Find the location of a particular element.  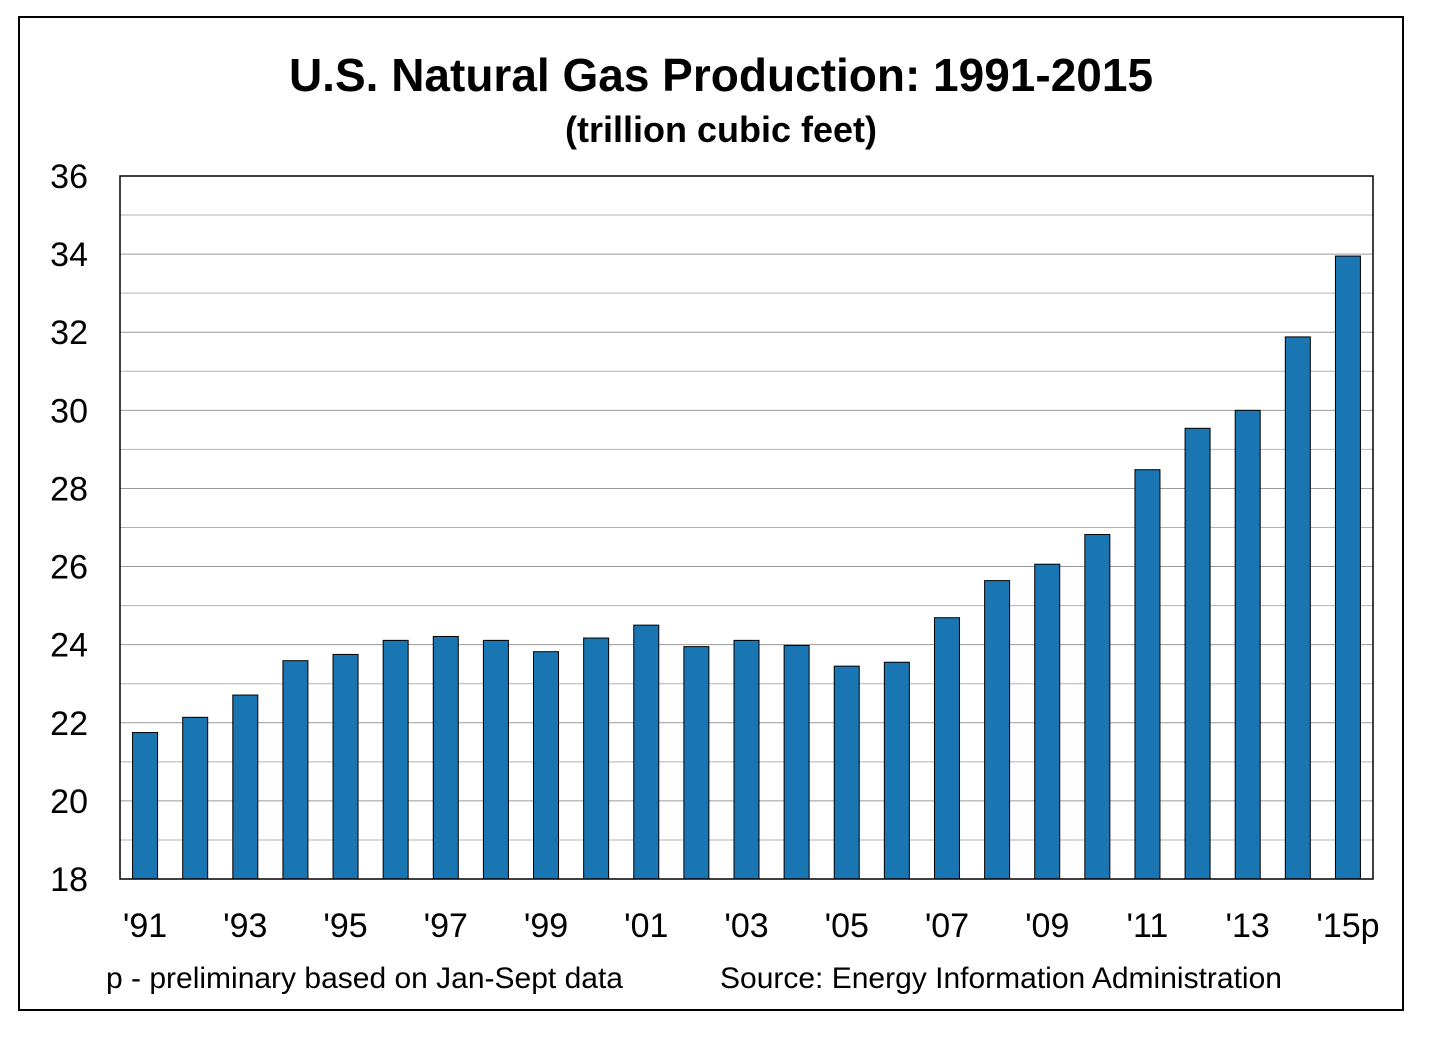

x-tick-label: '93 is located at coordinates (245, 926).